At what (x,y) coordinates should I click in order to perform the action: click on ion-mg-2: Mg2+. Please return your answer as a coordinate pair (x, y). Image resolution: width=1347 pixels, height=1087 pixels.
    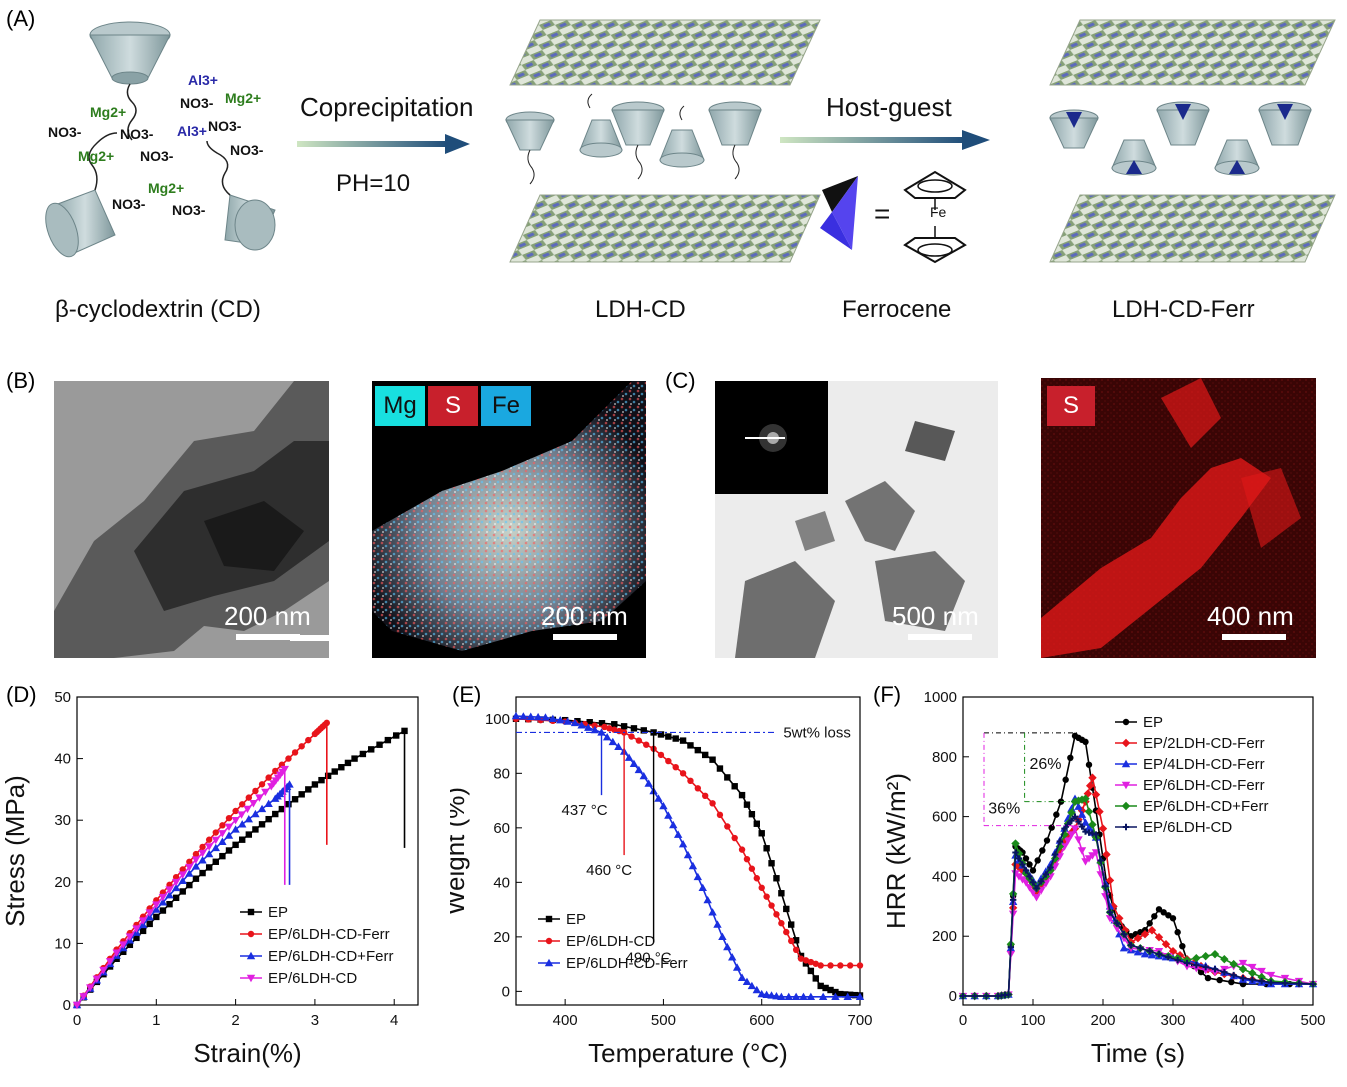
    Looking at the image, I should click on (243, 98).